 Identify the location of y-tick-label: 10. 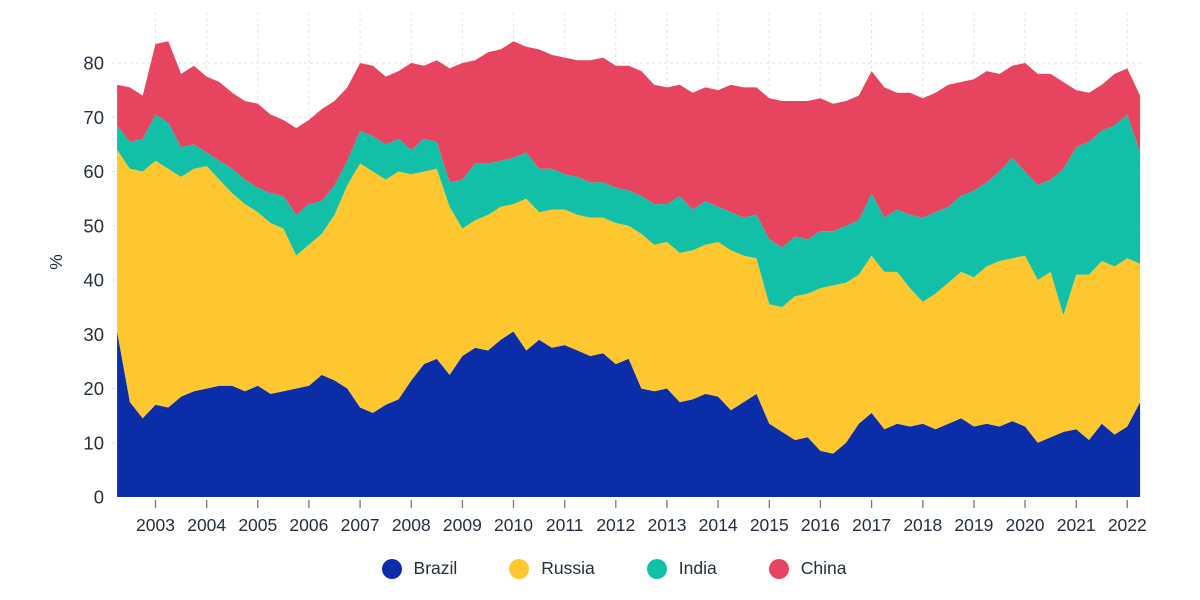
(93, 442).